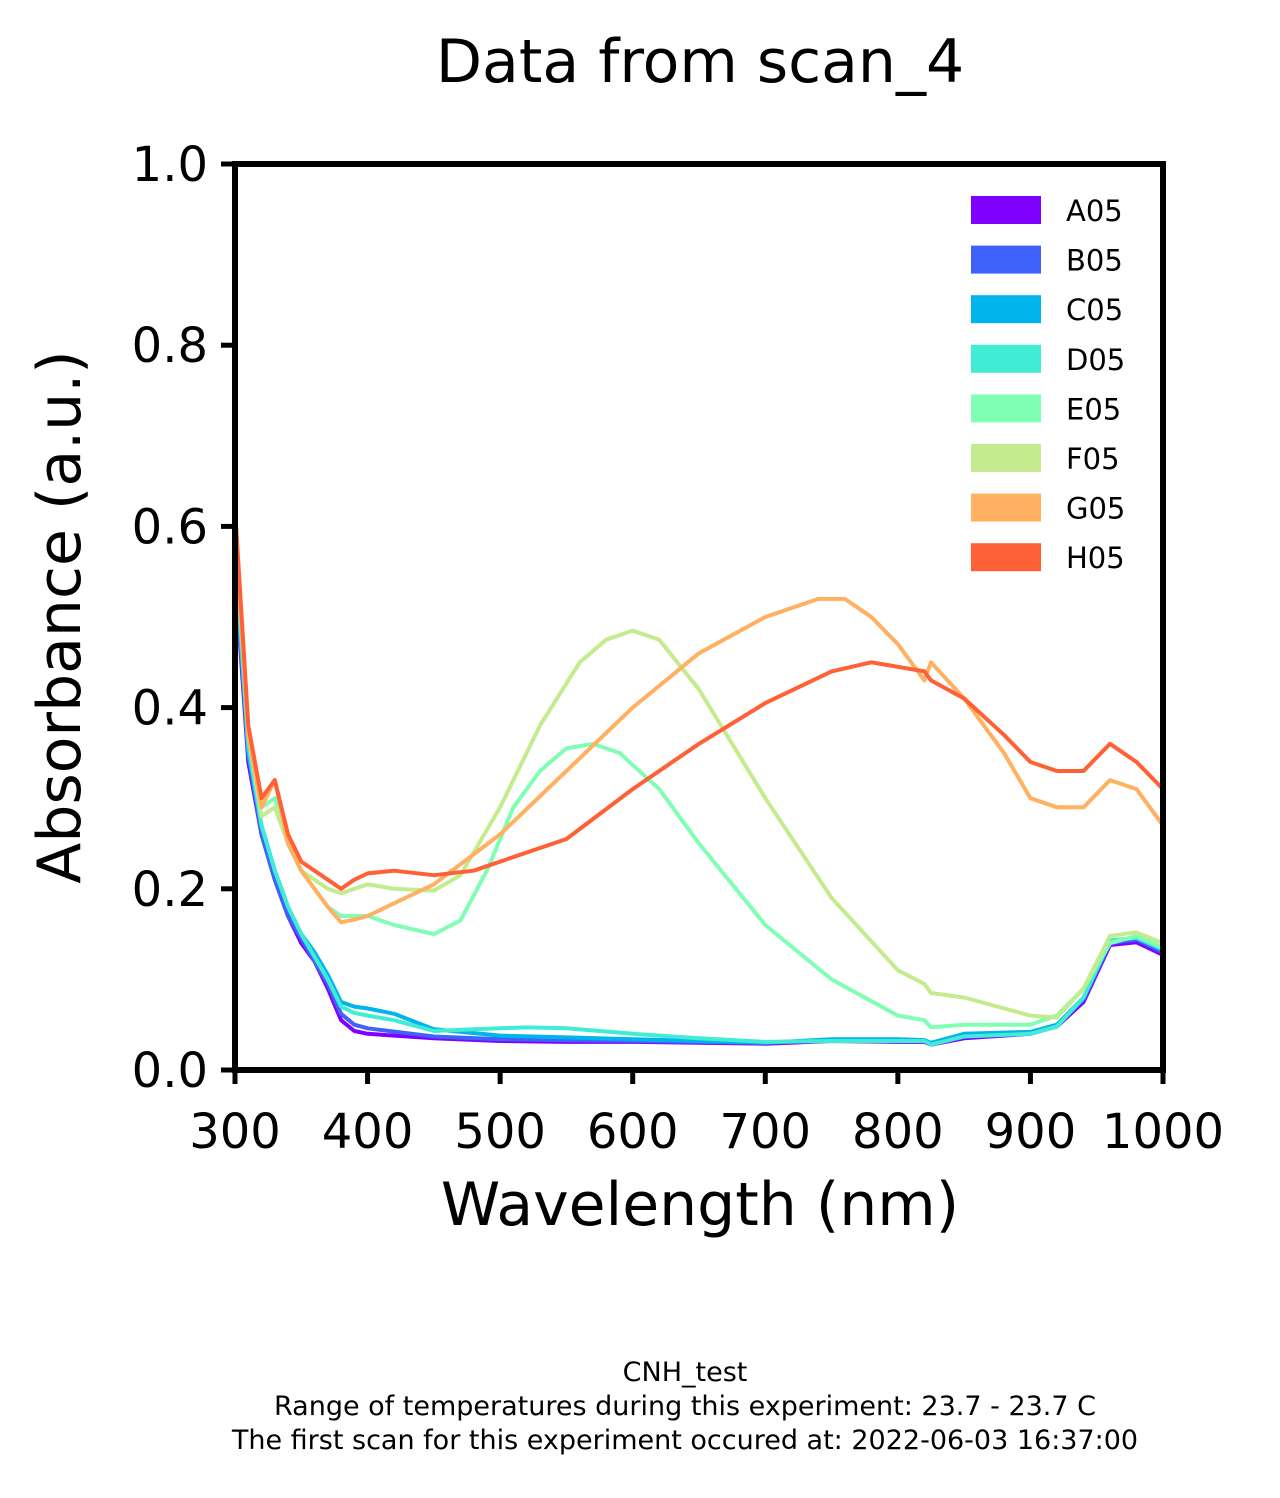 Image resolution: width=1280 pixels, height=1498 pixels. I want to click on y-tick-label: 0.2, so click(170, 890).